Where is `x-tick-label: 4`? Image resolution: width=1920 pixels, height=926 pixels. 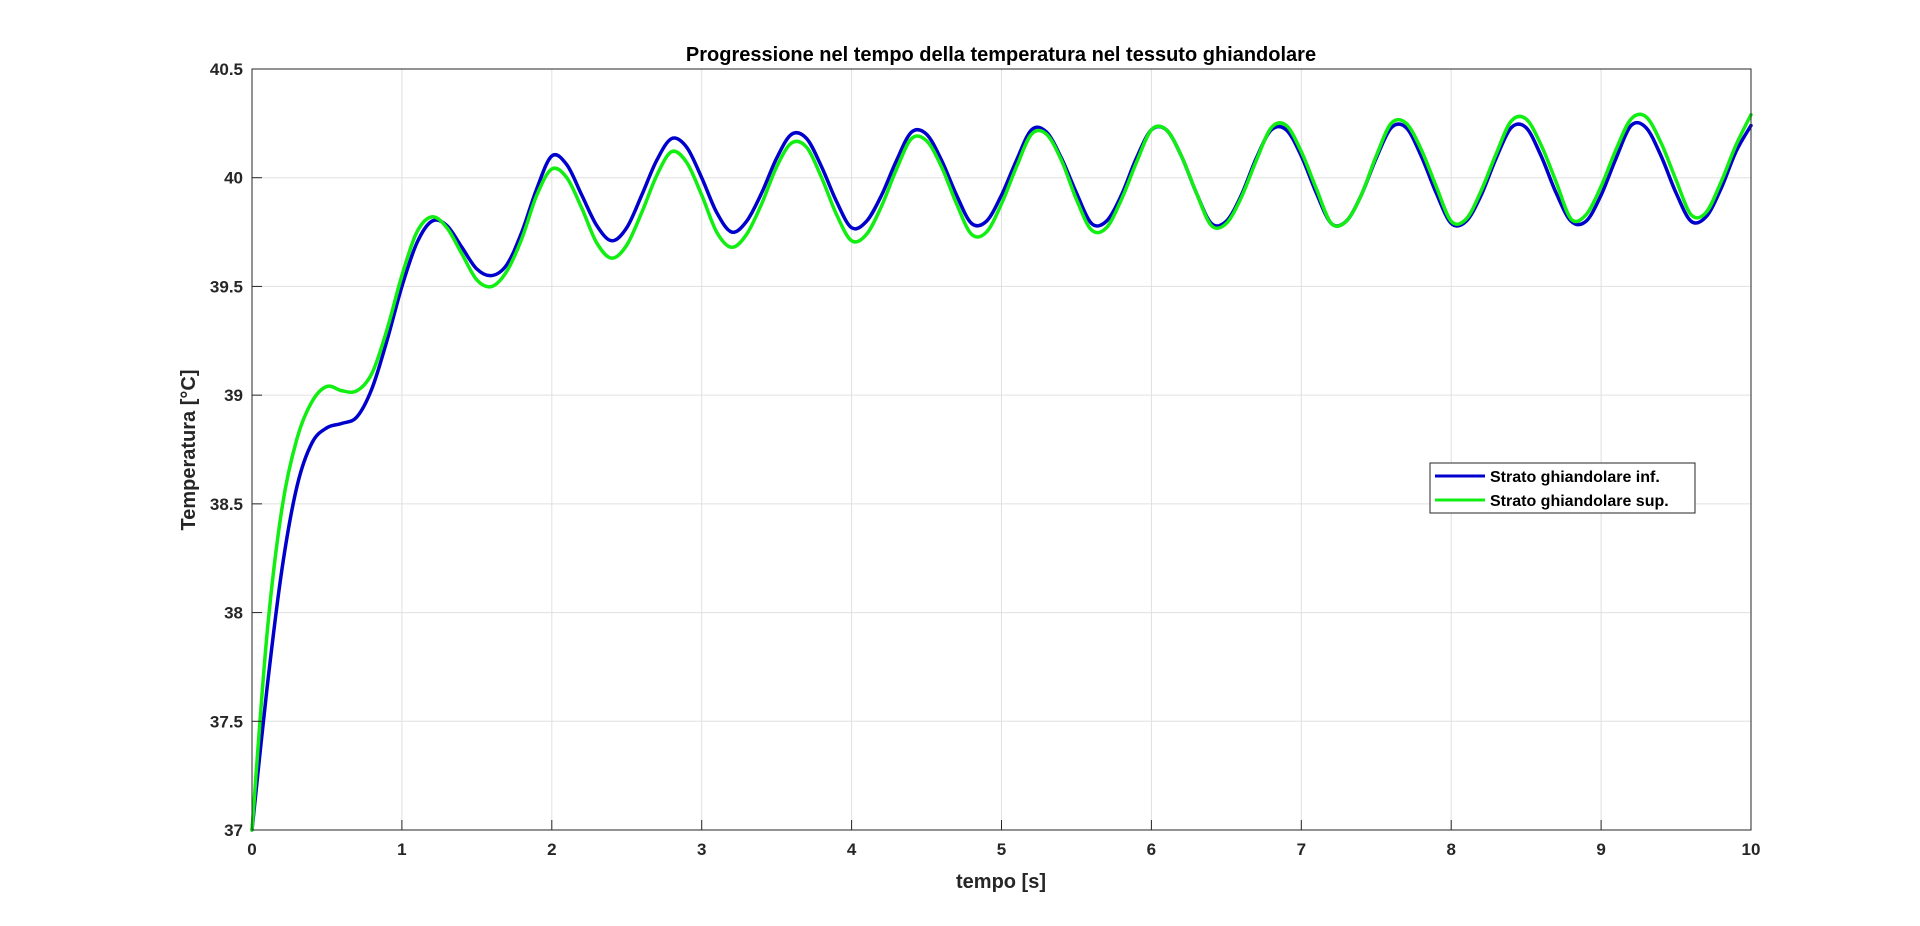 x-tick-label: 4 is located at coordinates (852, 849).